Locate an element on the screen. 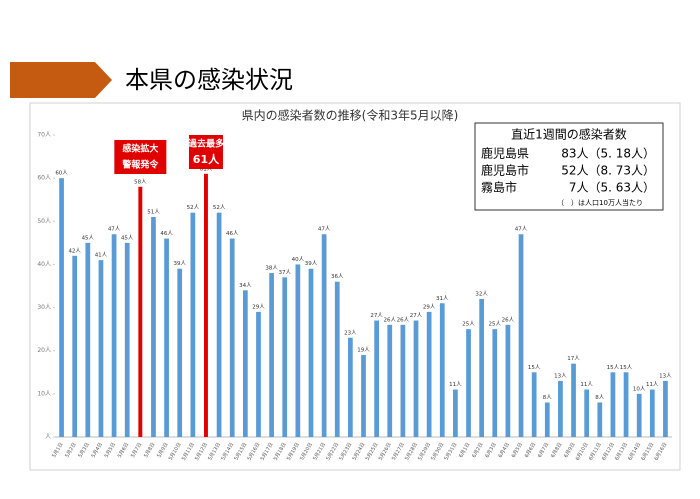  annotation-box is located at coordinates (205, 152).